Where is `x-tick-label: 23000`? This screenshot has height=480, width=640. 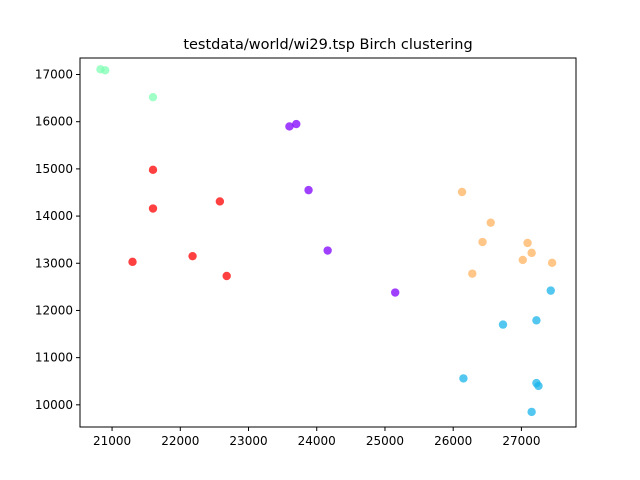
x-tick-label: 23000 is located at coordinates (248, 441).